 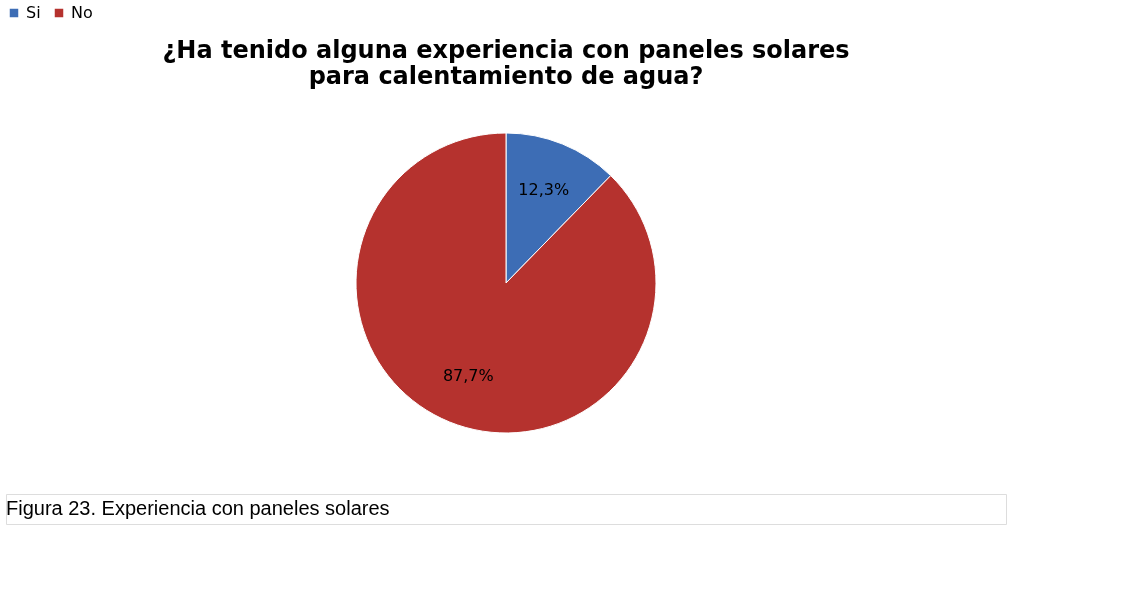 What do you see at coordinates (506, 76) in the screenshot?
I see `text: para calentamiento de agua?` at bounding box center [506, 76].